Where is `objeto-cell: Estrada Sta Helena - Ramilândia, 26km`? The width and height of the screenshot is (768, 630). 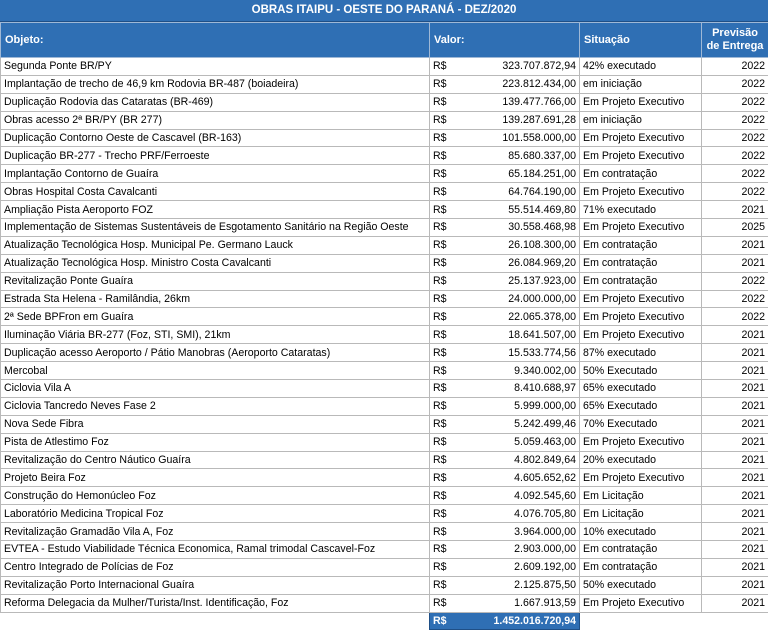 objeto-cell: Estrada Sta Helena - Ramilândia, 26km is located at coordinates (215, 299).